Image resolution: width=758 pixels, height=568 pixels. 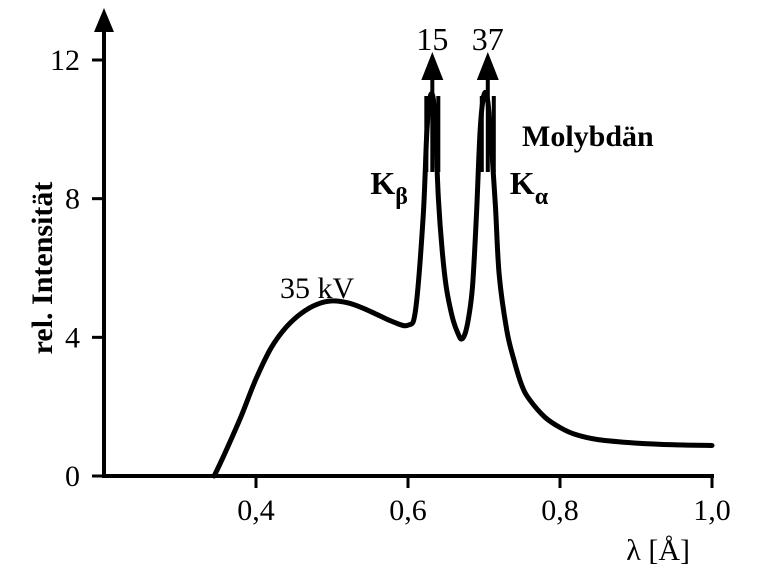 I want to click on peak-k-beta: 15 Kβ, so click(x=409, y=115).